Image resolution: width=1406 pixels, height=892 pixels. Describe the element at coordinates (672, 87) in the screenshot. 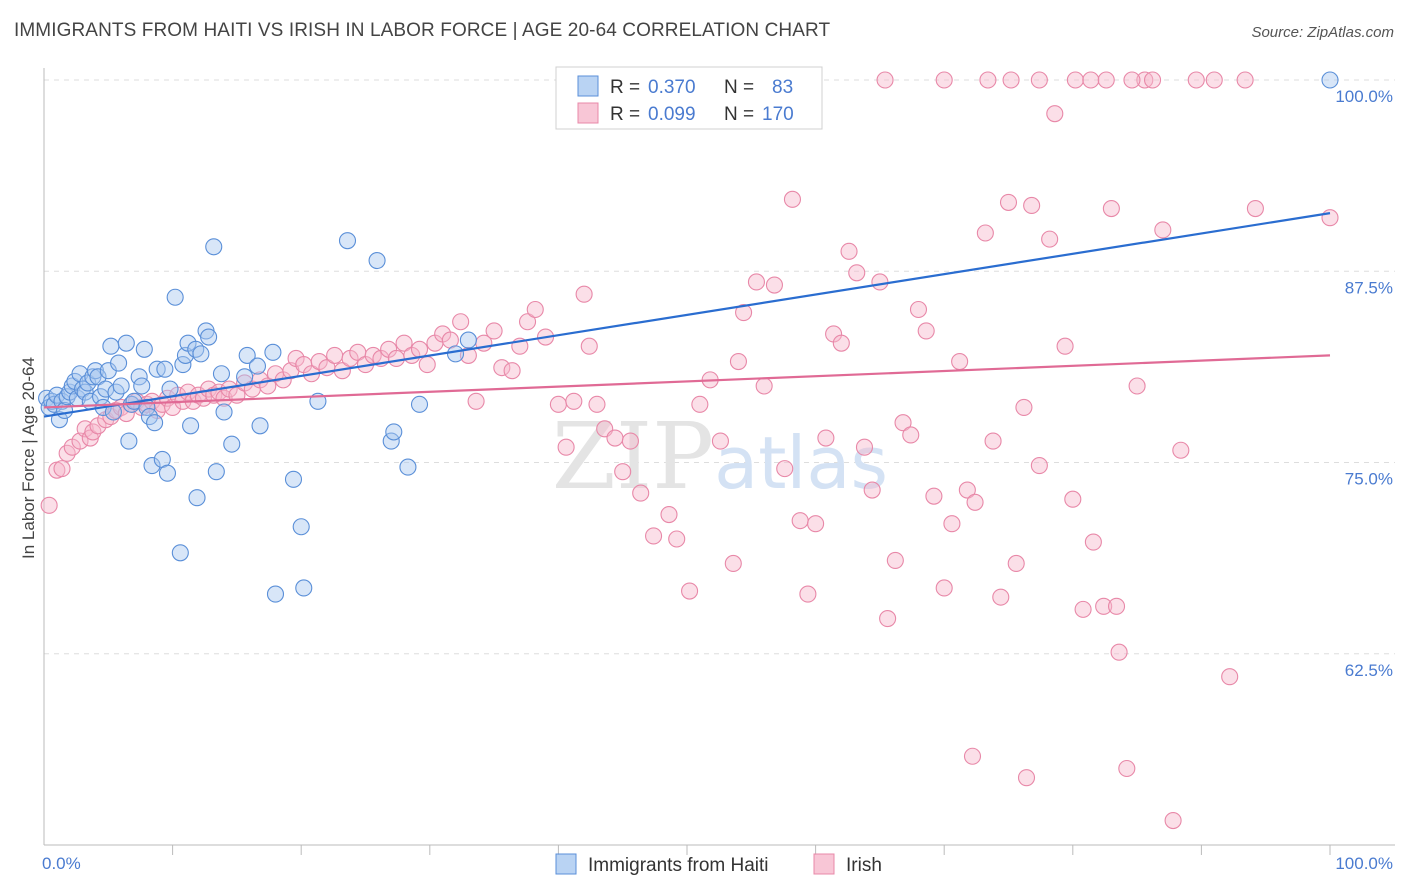

I see `legend-r-value-haiti: 0.370` at that location.